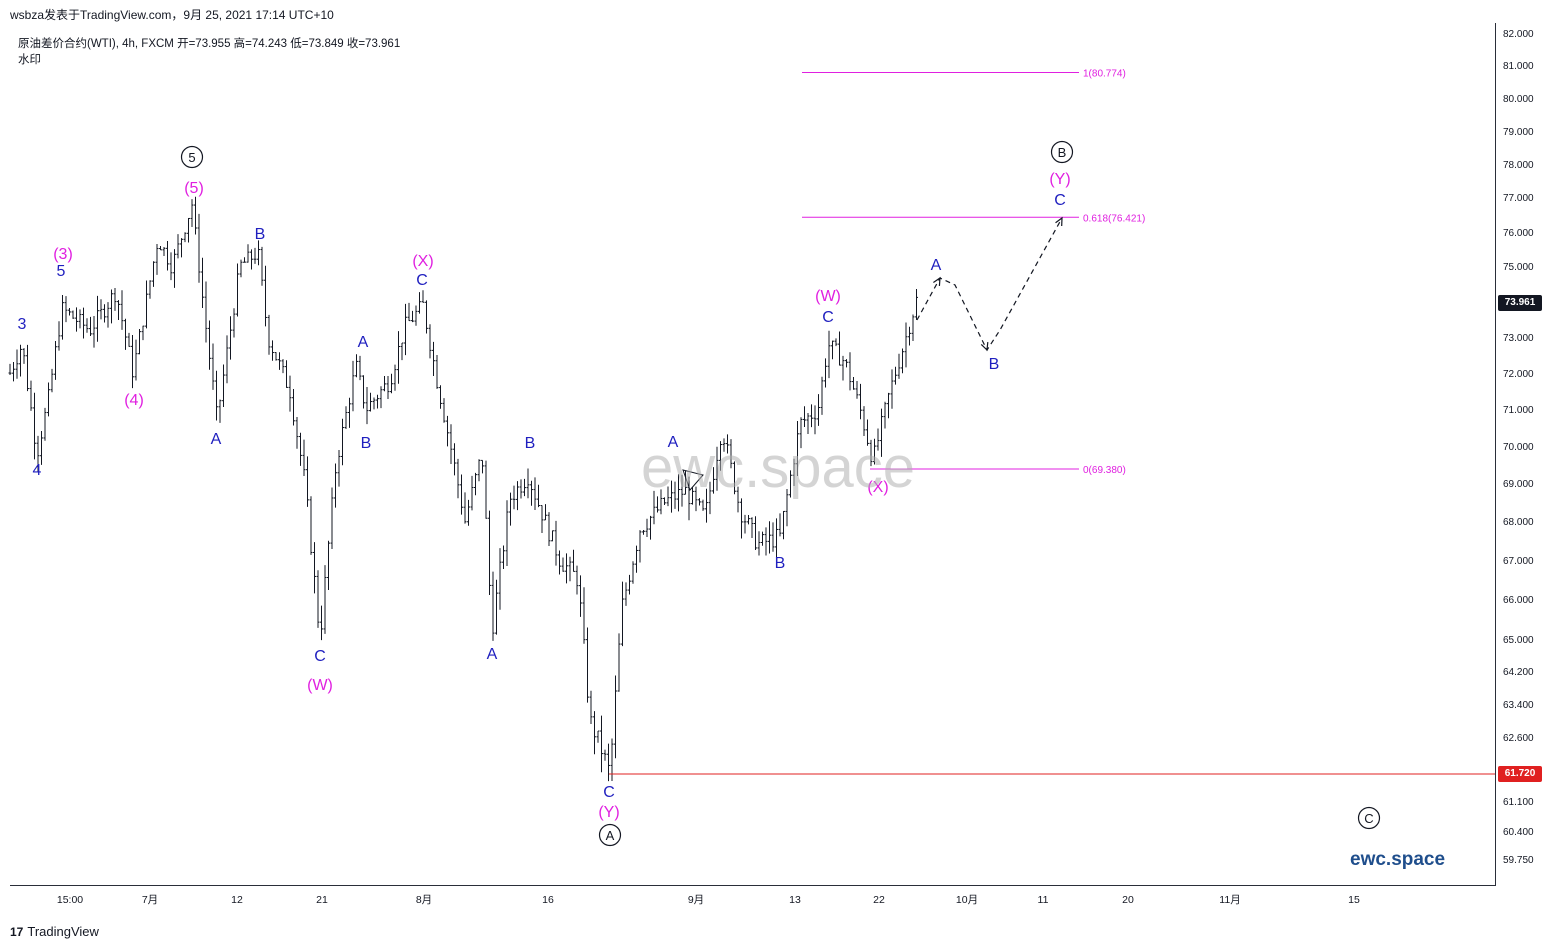 This screenshot has width=1559, height=950. What do you see at coordinates (1518, 233) in the screenshot?
I see `y-tick-label: 76.000` at bounding box center [1518, 233].